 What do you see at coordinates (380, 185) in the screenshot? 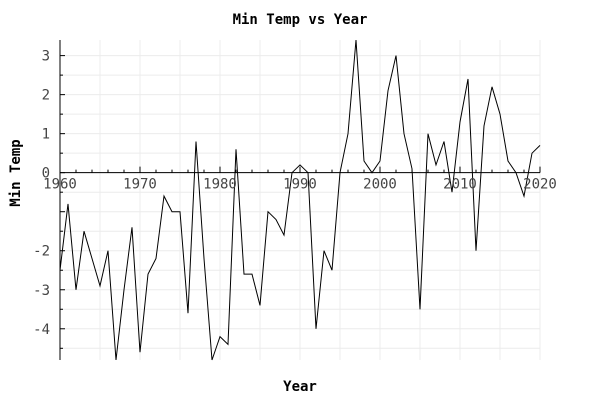
I see `x-tick-label: 2000` at bounding box center [380, 185].